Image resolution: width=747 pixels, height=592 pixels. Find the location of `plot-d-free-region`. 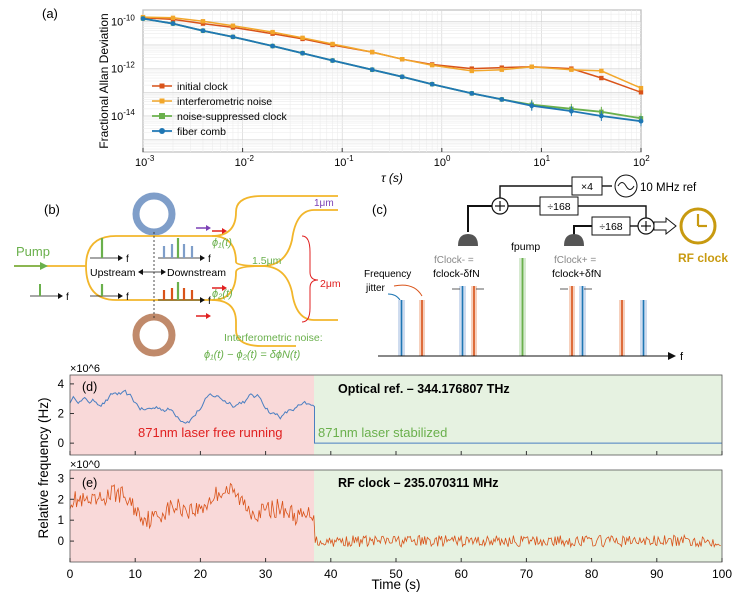

plot-d-free-region is located at coordinates (192, 415).